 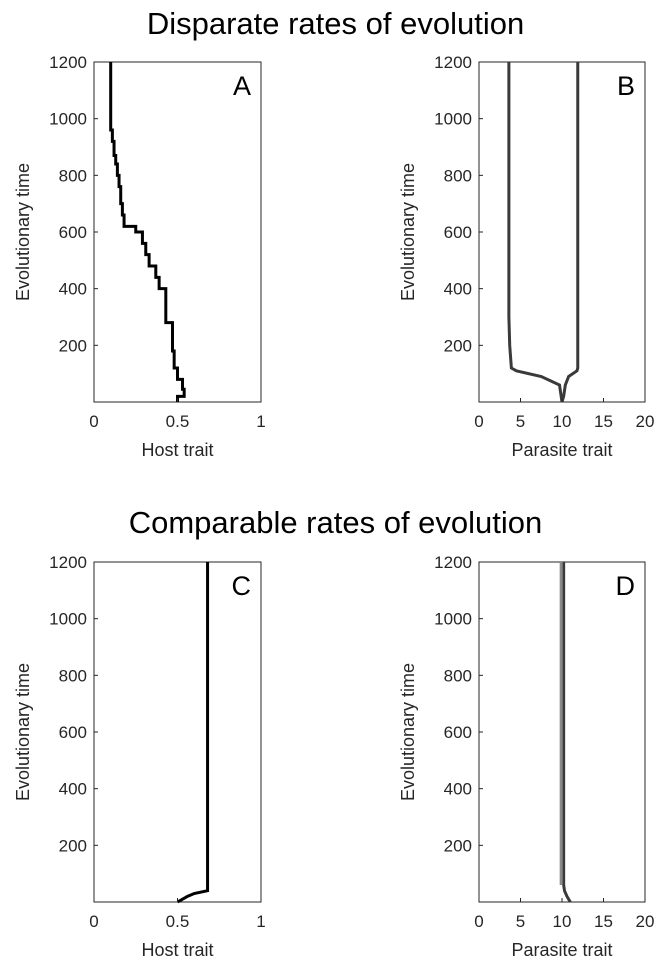 What do you see at coordinates (562, 421) in the screenshot?
I see `x-tick-label-b: 10` at bounding box center [562, 421].